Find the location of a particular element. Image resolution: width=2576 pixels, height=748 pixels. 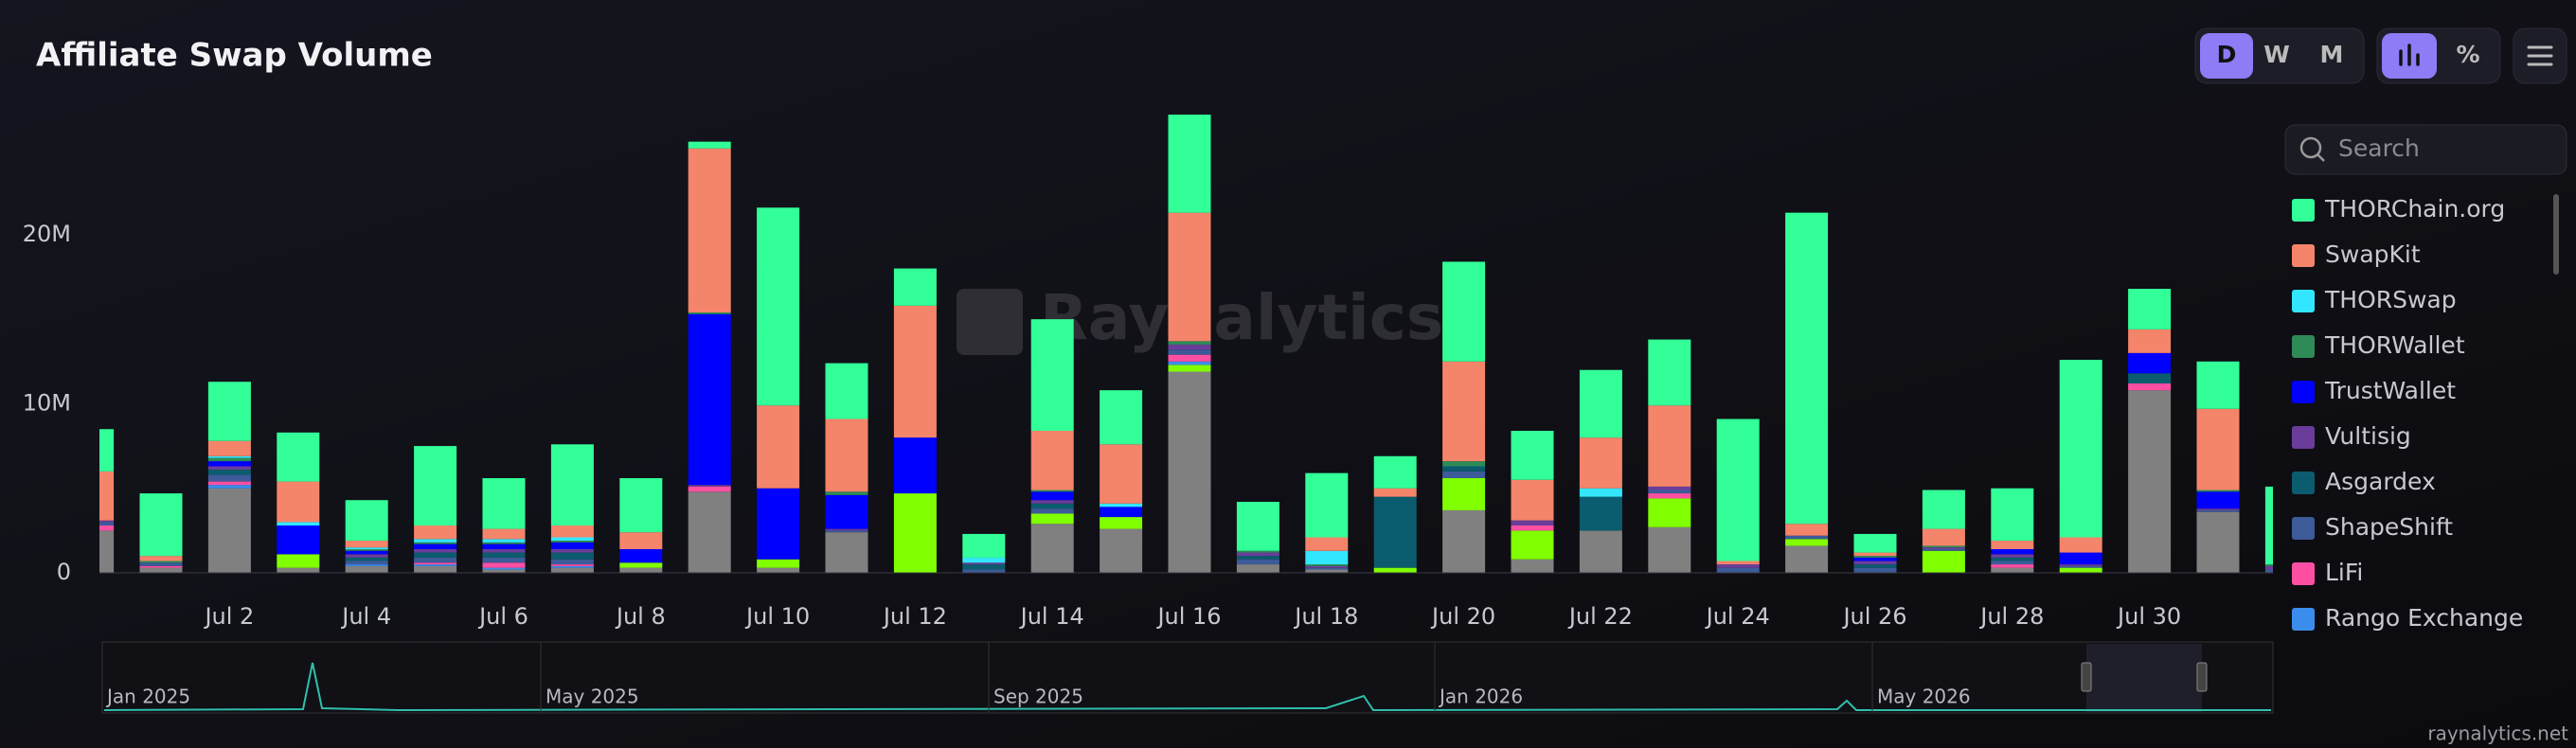

legend-label: Rango Exchange is located at coordinates (2424, 618).